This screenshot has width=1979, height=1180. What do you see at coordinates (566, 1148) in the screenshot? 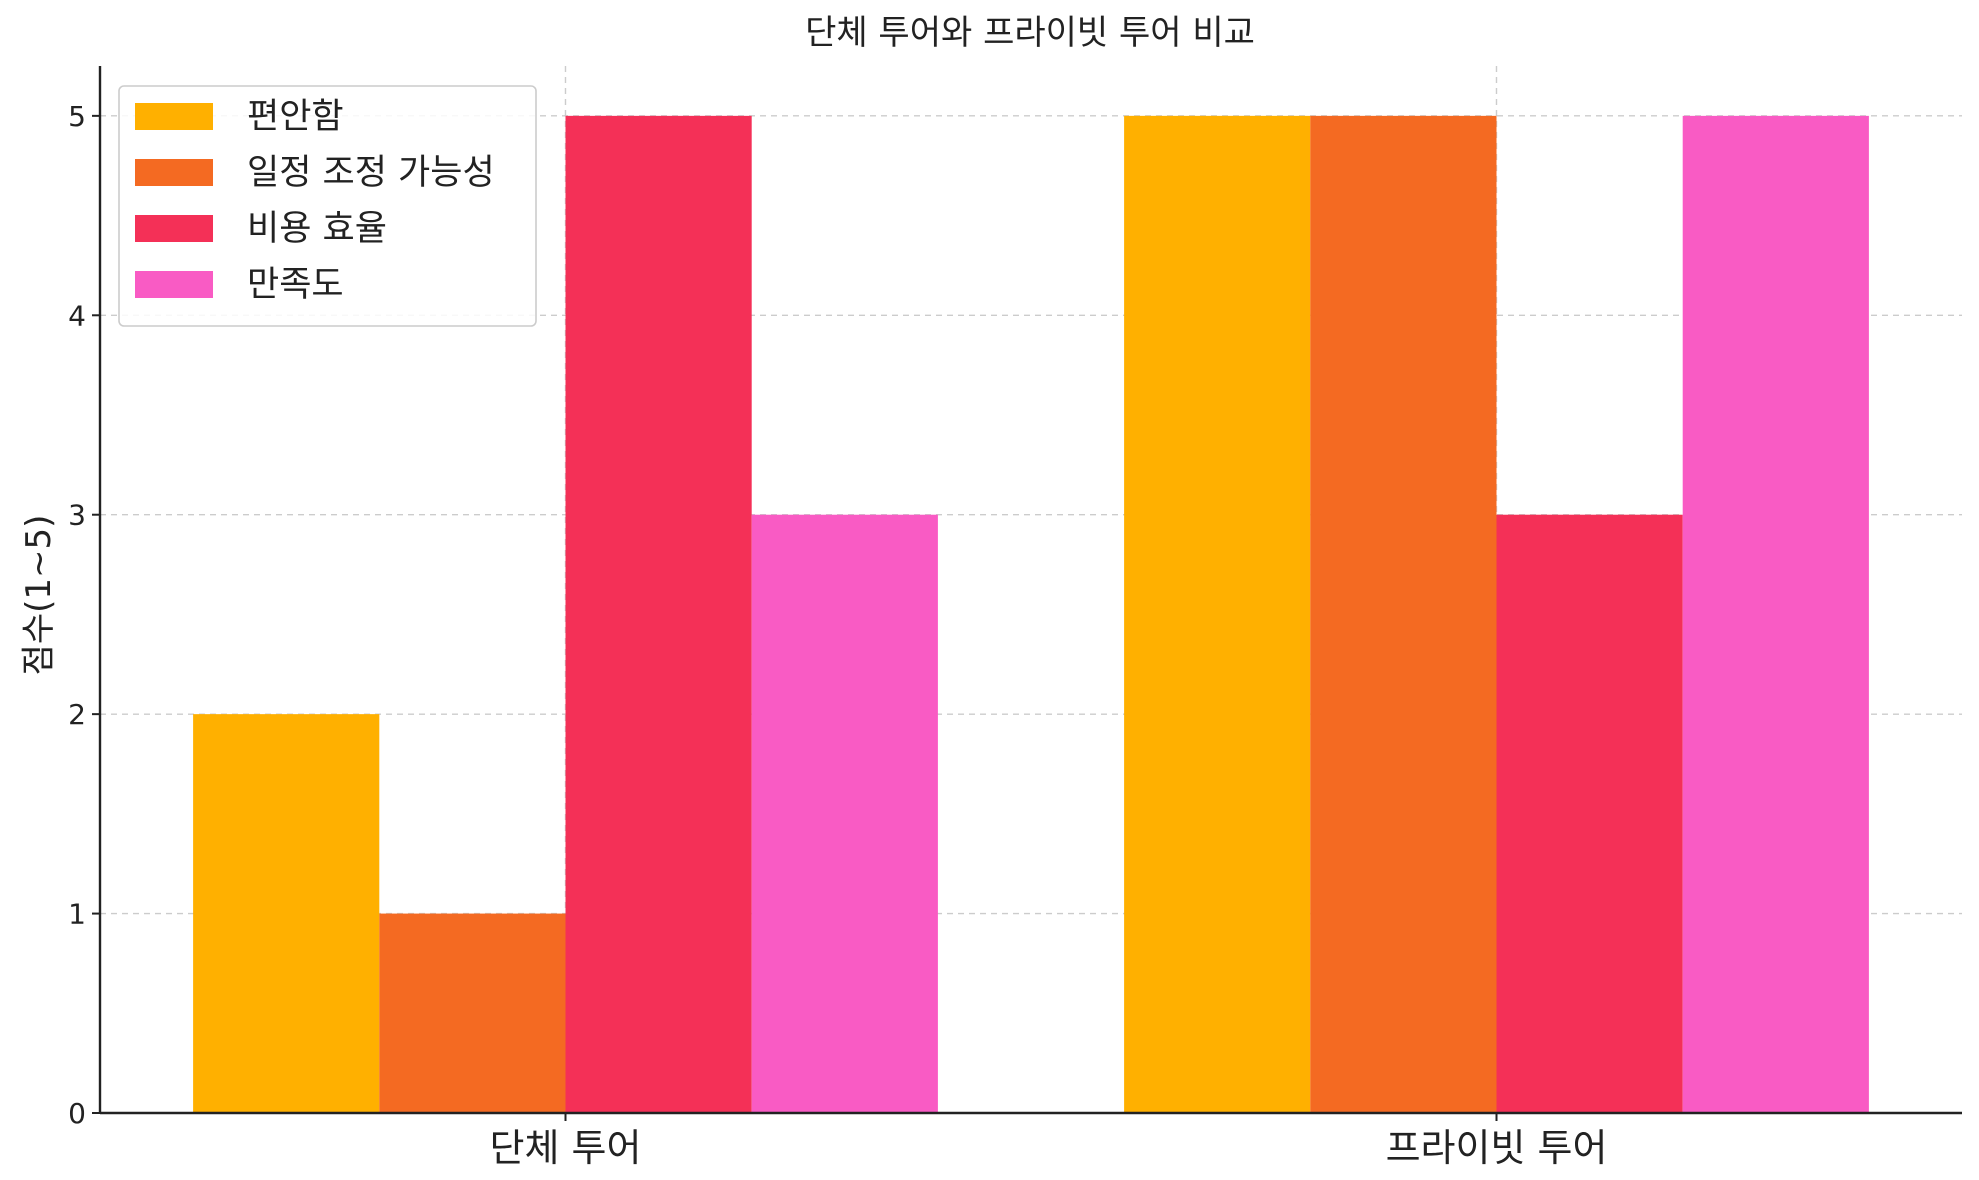
I see `x-category-label: 단체 투어` at bounding box center [566, 1148].